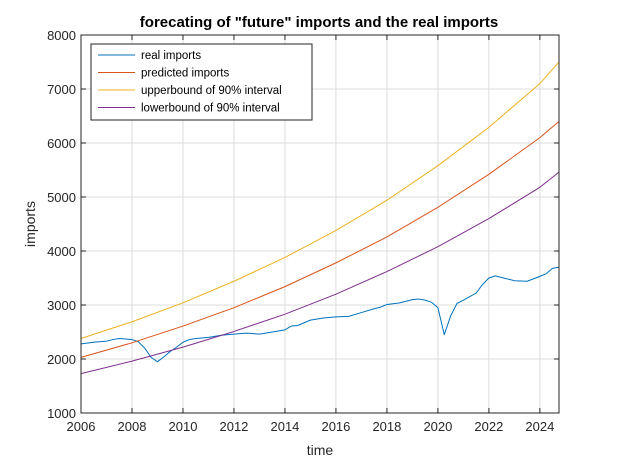 The width and height of the screenshot is (619, 464). I want to click on y-axis-label: imports, so click(30, 224).